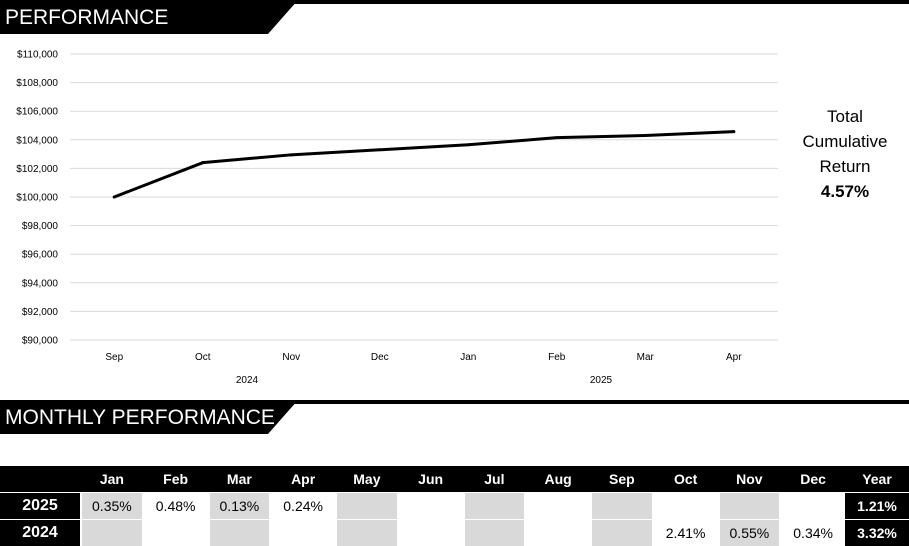 This screenshot has width=909, height=546. I want to click on column-header: Jun, so click(430, 479).